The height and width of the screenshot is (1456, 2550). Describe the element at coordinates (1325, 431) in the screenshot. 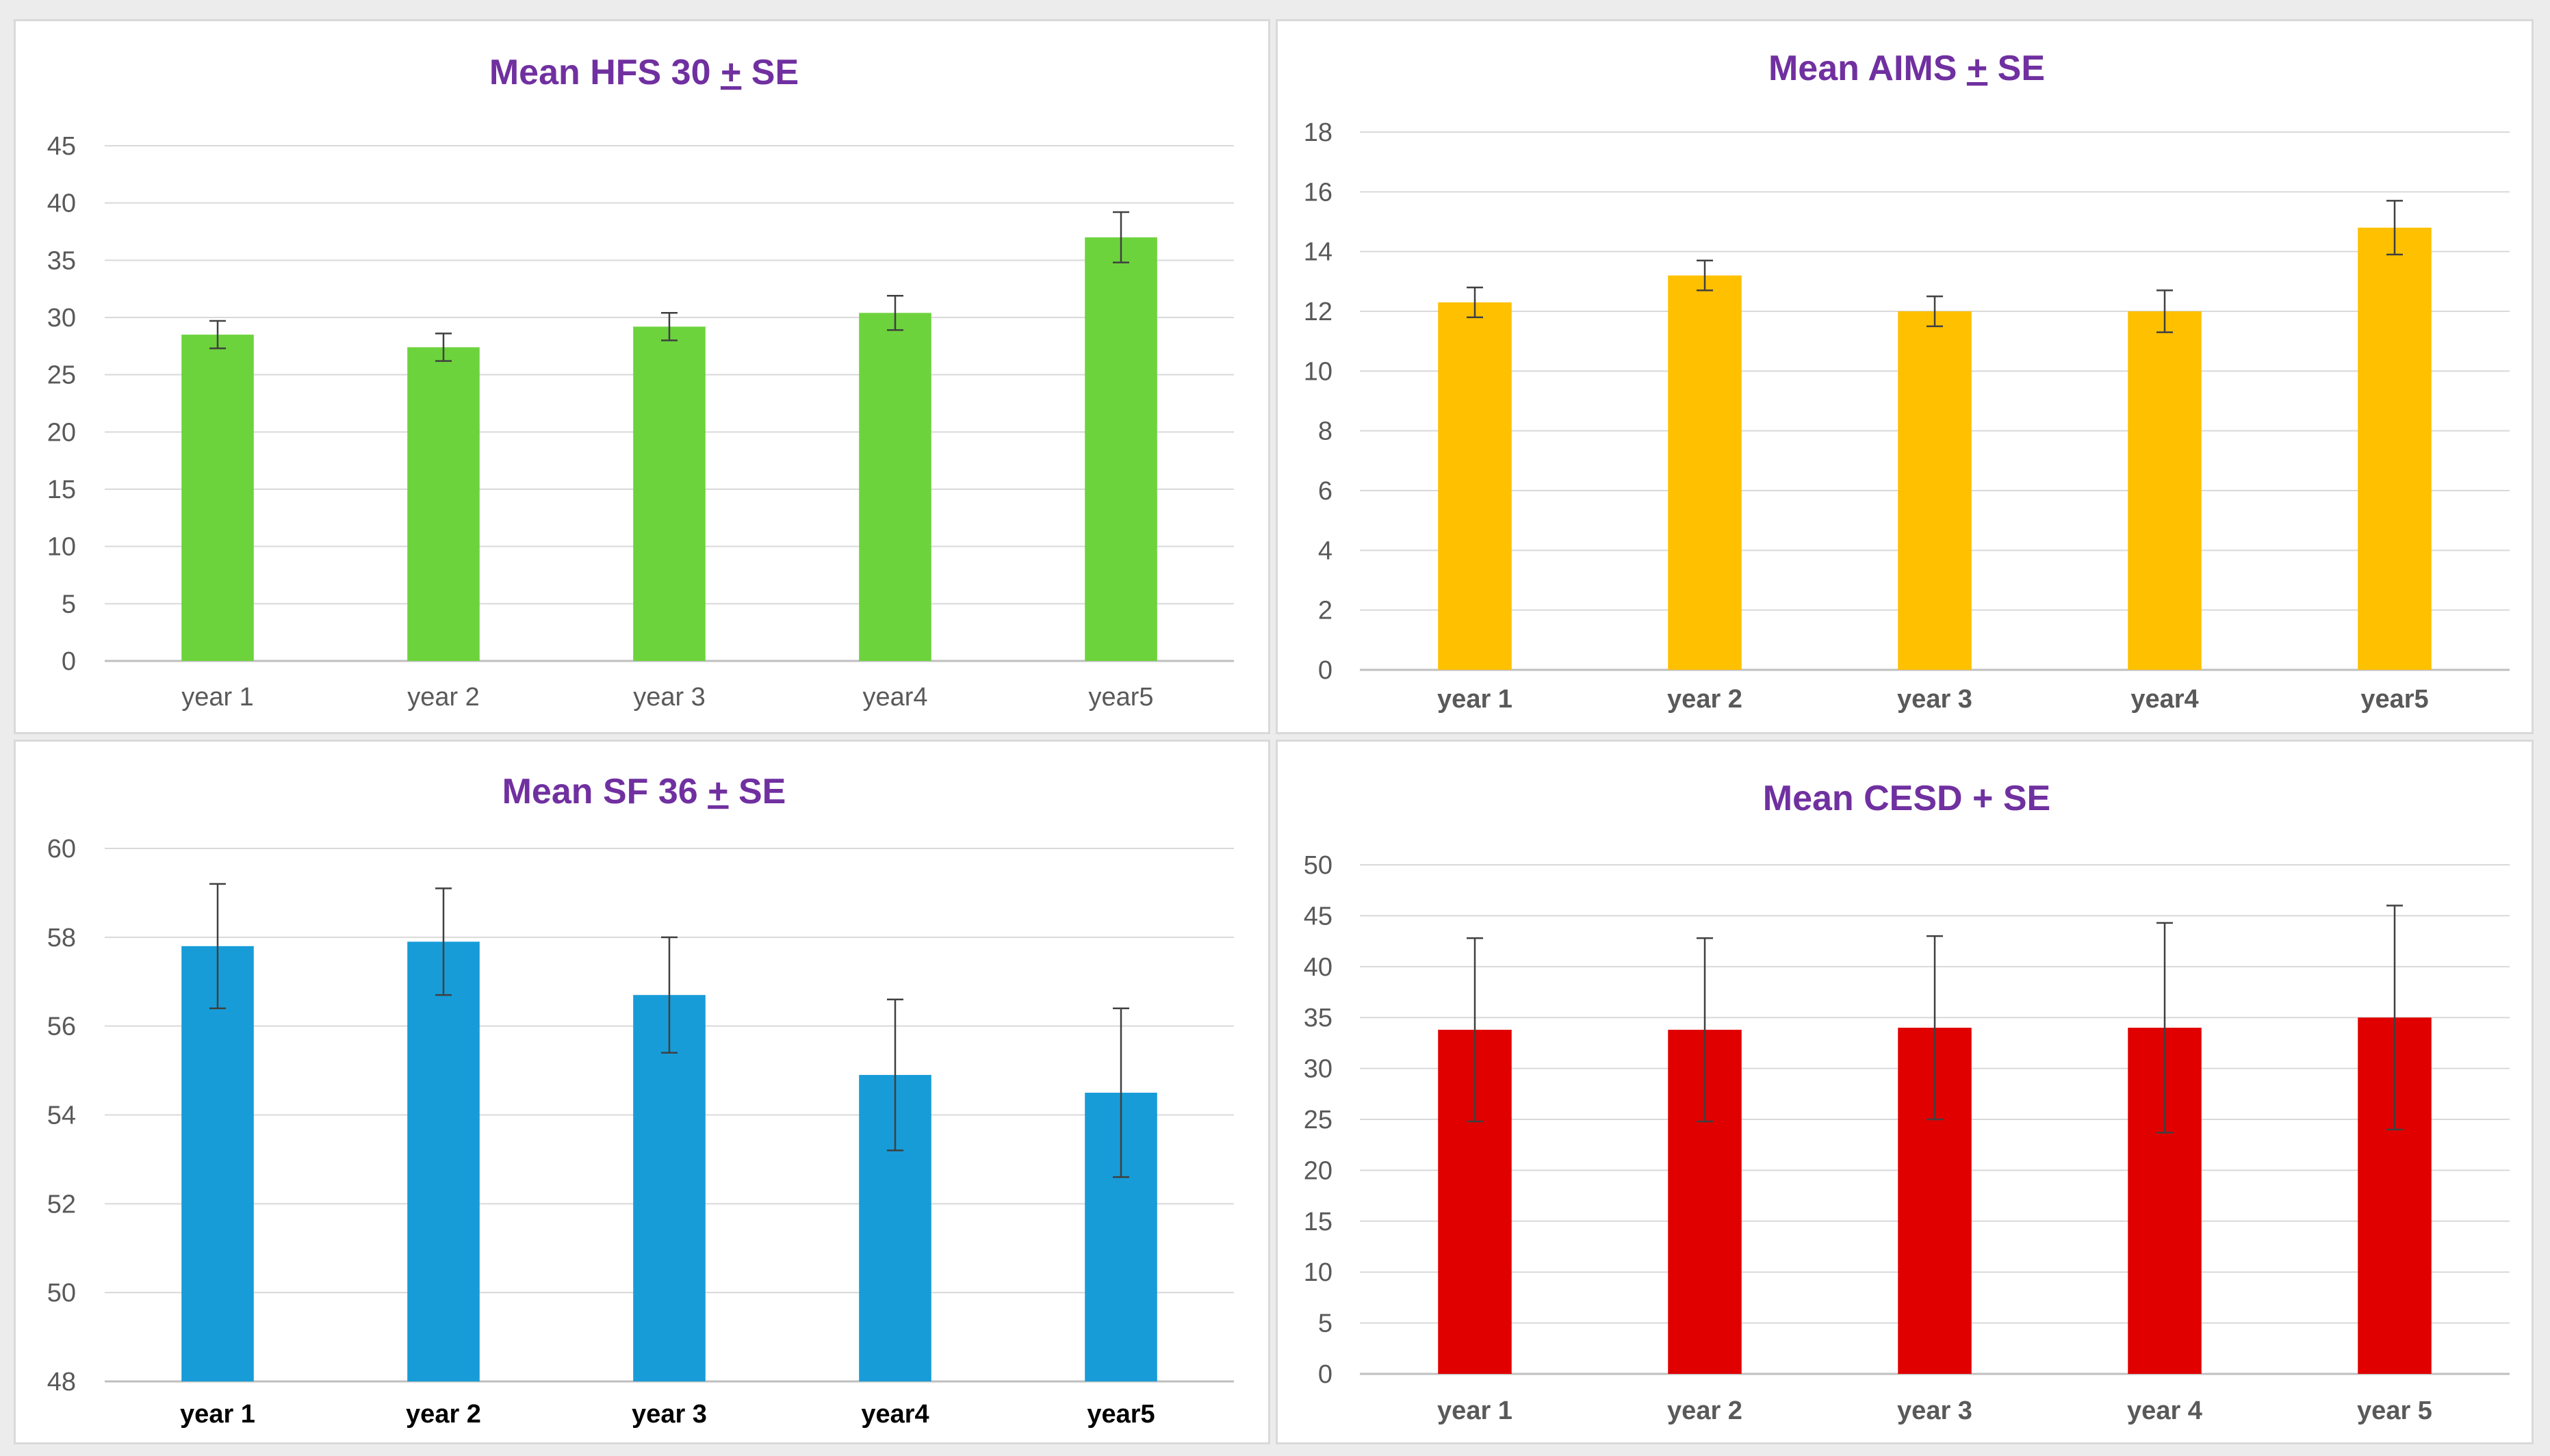

I see `y-tick-label: 8` at that location.